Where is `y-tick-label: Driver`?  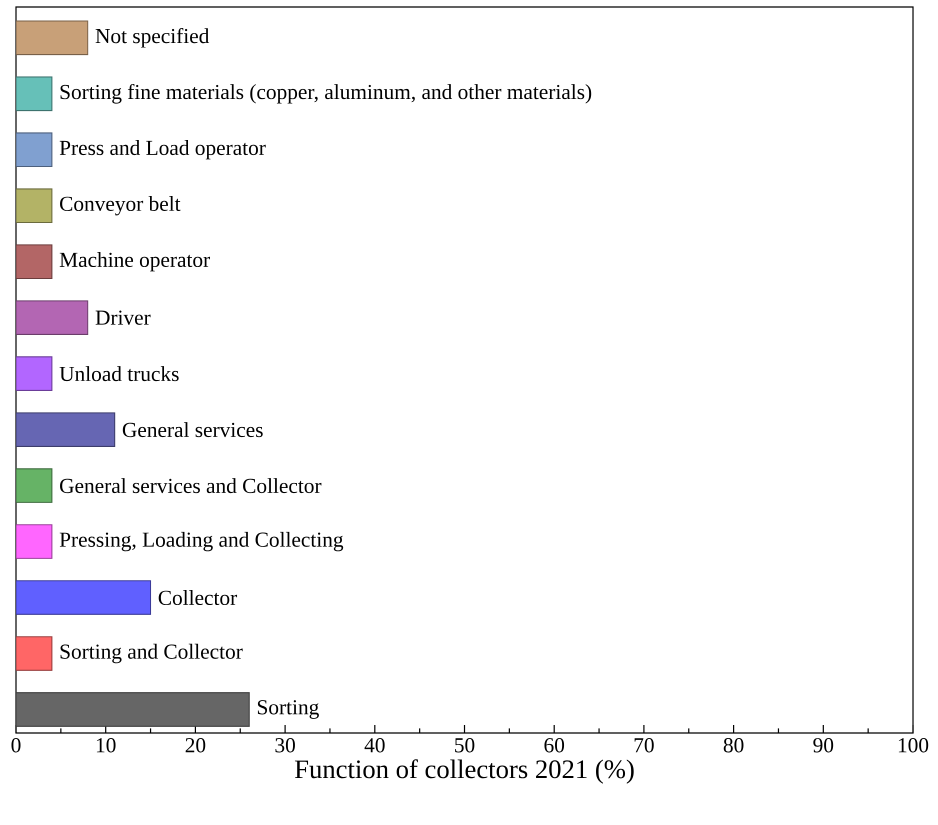 y-tick-label: Driver is located at coordinates (123, 317).